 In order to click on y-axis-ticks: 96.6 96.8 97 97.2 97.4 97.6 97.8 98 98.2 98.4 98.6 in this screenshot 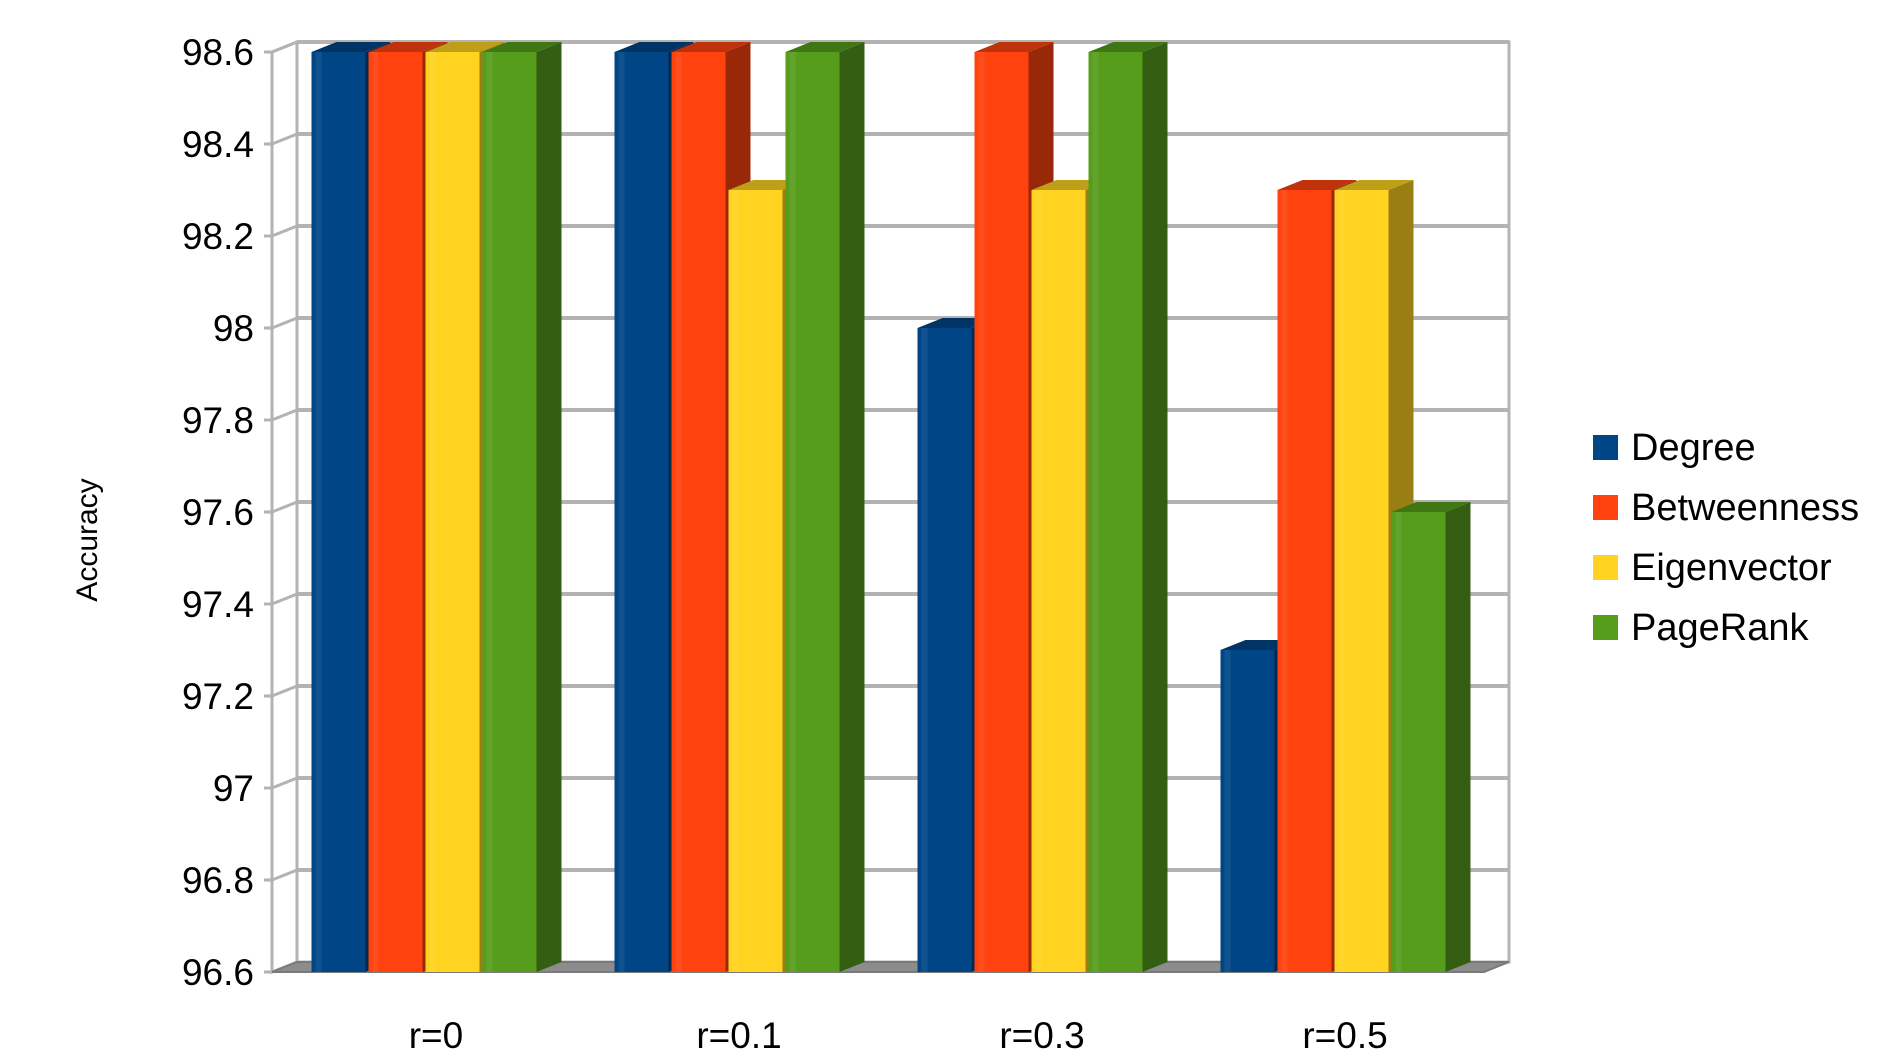, I will do `click(227, 512)`.